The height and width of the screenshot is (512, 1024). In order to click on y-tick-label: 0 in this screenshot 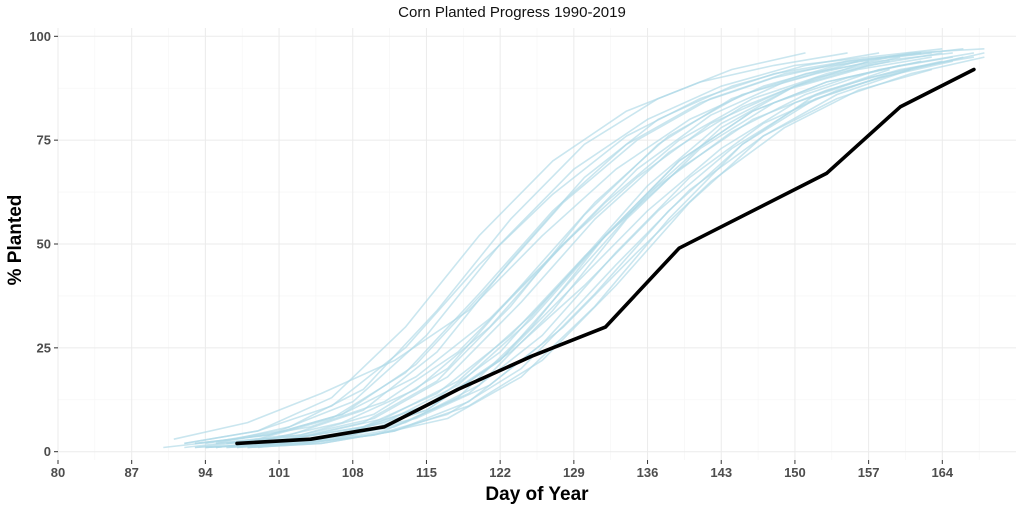, I will do `click(47, 451)`.